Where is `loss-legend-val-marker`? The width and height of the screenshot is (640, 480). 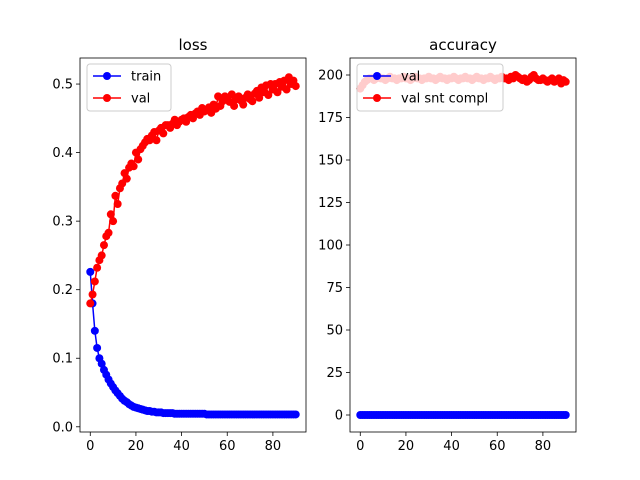
loss-legend-val-marker is located at coordinates (107, 98).